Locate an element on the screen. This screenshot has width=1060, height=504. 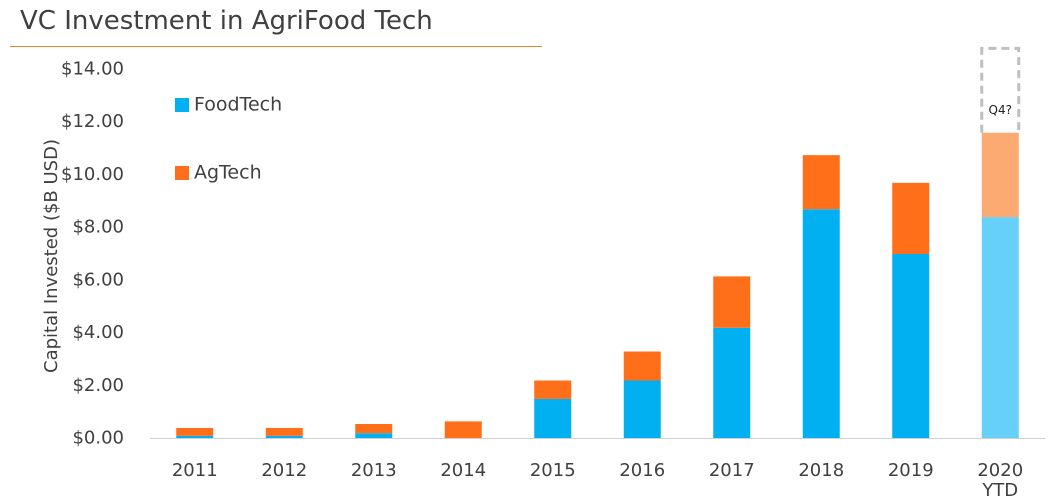
x-tick-label: 2016 is located at coordinates (642, 470).